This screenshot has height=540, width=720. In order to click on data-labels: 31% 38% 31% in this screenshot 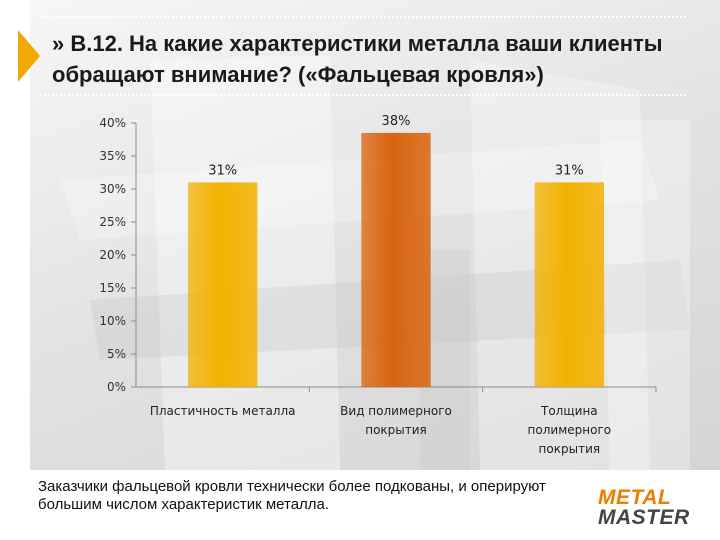, I will do `click(396, 146)`.